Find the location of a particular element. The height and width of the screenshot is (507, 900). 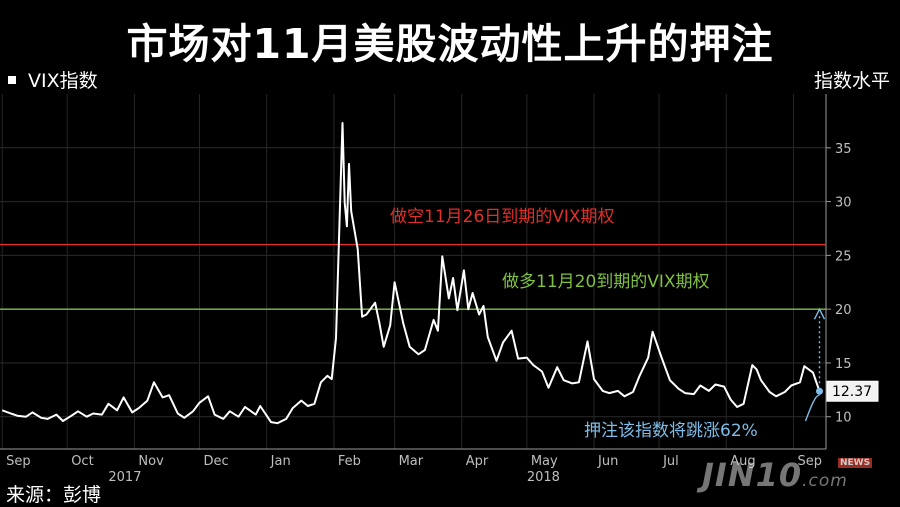

watermark-text: JIN10 is located at coordinates (752, 475).